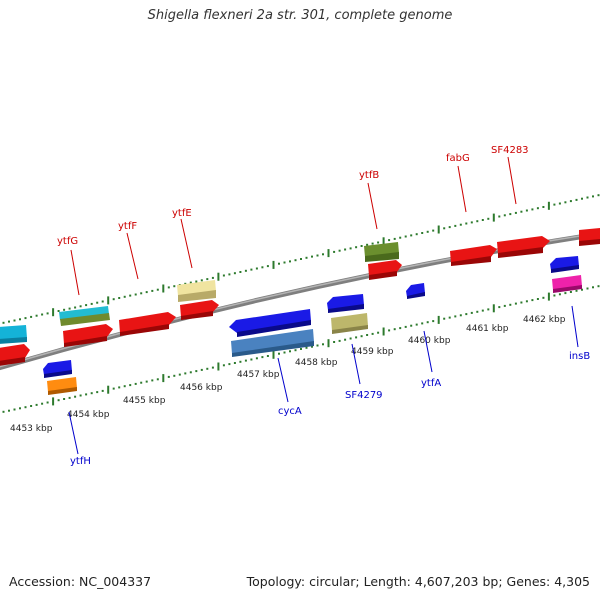 The image size is (600, 600). Describe the element at coordinates (196, 291) in the screenshot. I see `feature-ytfE-outer` at that location.